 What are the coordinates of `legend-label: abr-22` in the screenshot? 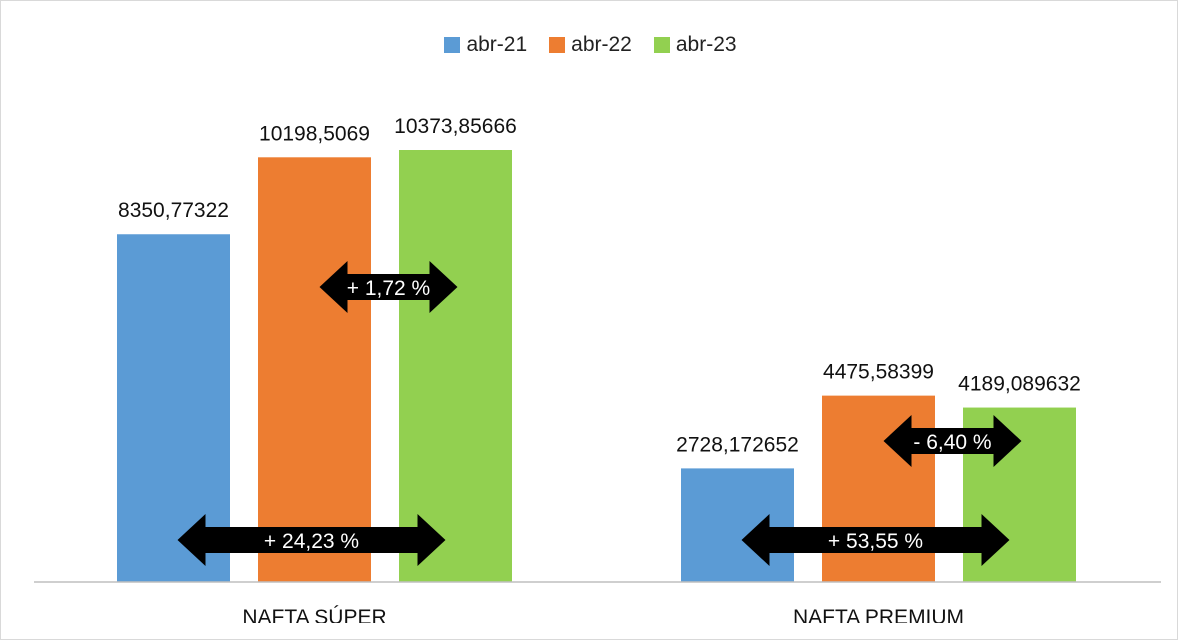 It's located at (601, 44).